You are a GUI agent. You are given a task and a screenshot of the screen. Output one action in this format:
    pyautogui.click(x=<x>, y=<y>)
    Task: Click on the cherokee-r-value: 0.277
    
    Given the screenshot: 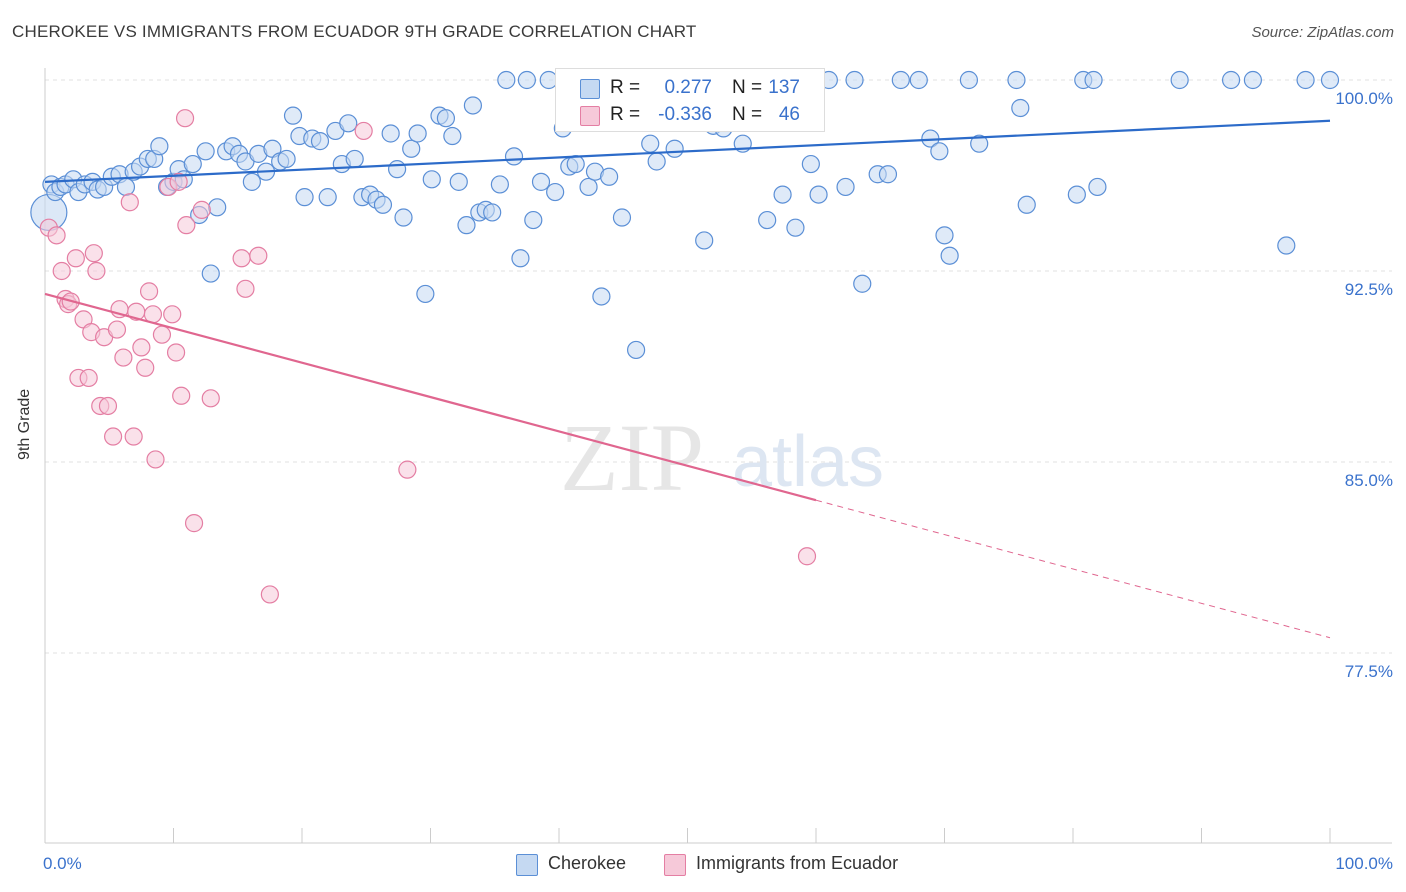 What is the action you would take?
    pyautogui.click(x=688, y=87)
    